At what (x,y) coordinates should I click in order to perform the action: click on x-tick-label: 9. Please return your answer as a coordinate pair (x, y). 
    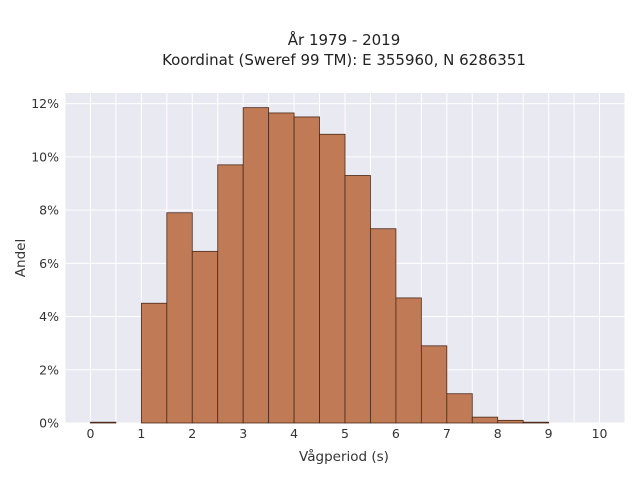
    Looking at the image, I should click on (549, 433).